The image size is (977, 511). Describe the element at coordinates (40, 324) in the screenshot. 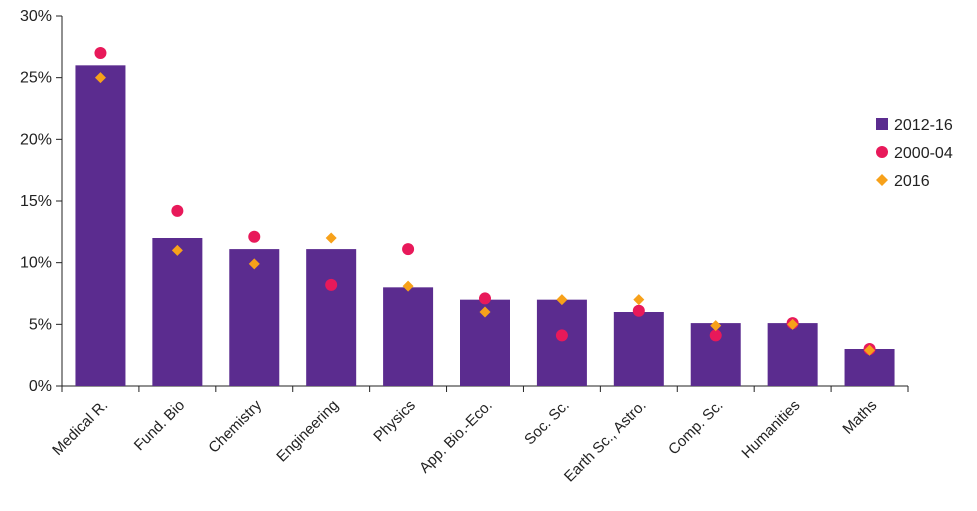

I see `y-tick-label: 5%` at that location.